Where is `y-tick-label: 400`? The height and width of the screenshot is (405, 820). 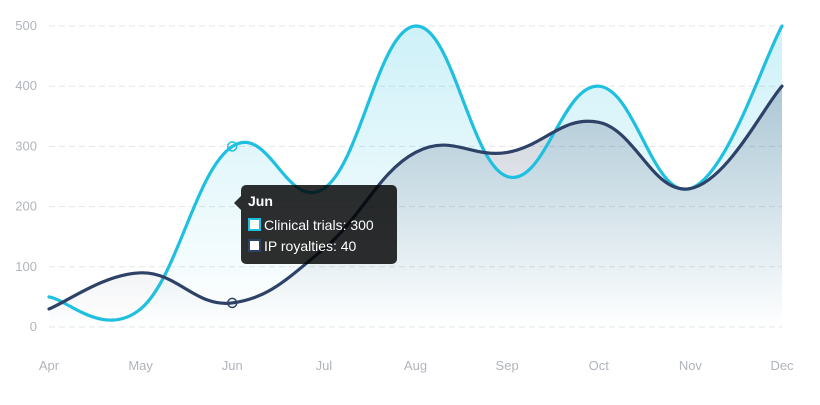
y-tick-label: 400 is located at coordinates (26, 85).